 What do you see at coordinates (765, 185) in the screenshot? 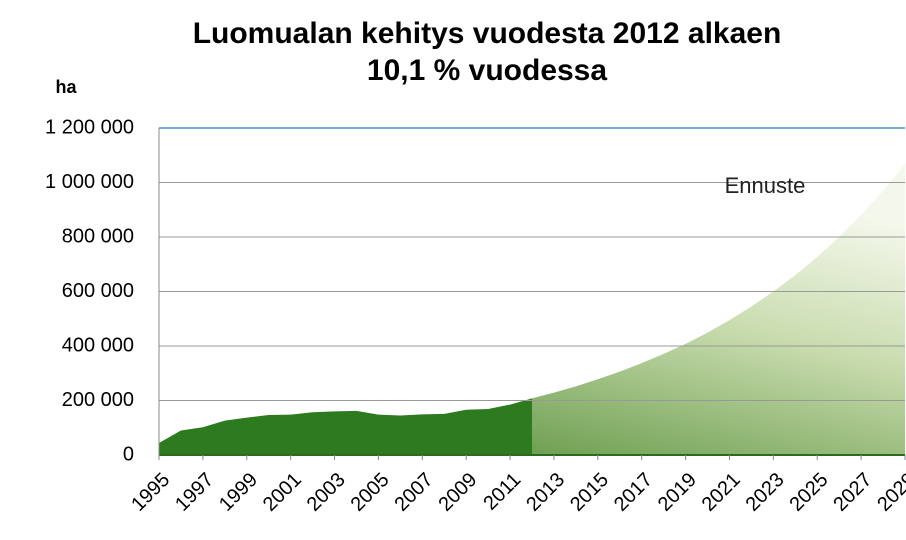
I see `annotation: Ennuste` at bounding box center [765, 185].